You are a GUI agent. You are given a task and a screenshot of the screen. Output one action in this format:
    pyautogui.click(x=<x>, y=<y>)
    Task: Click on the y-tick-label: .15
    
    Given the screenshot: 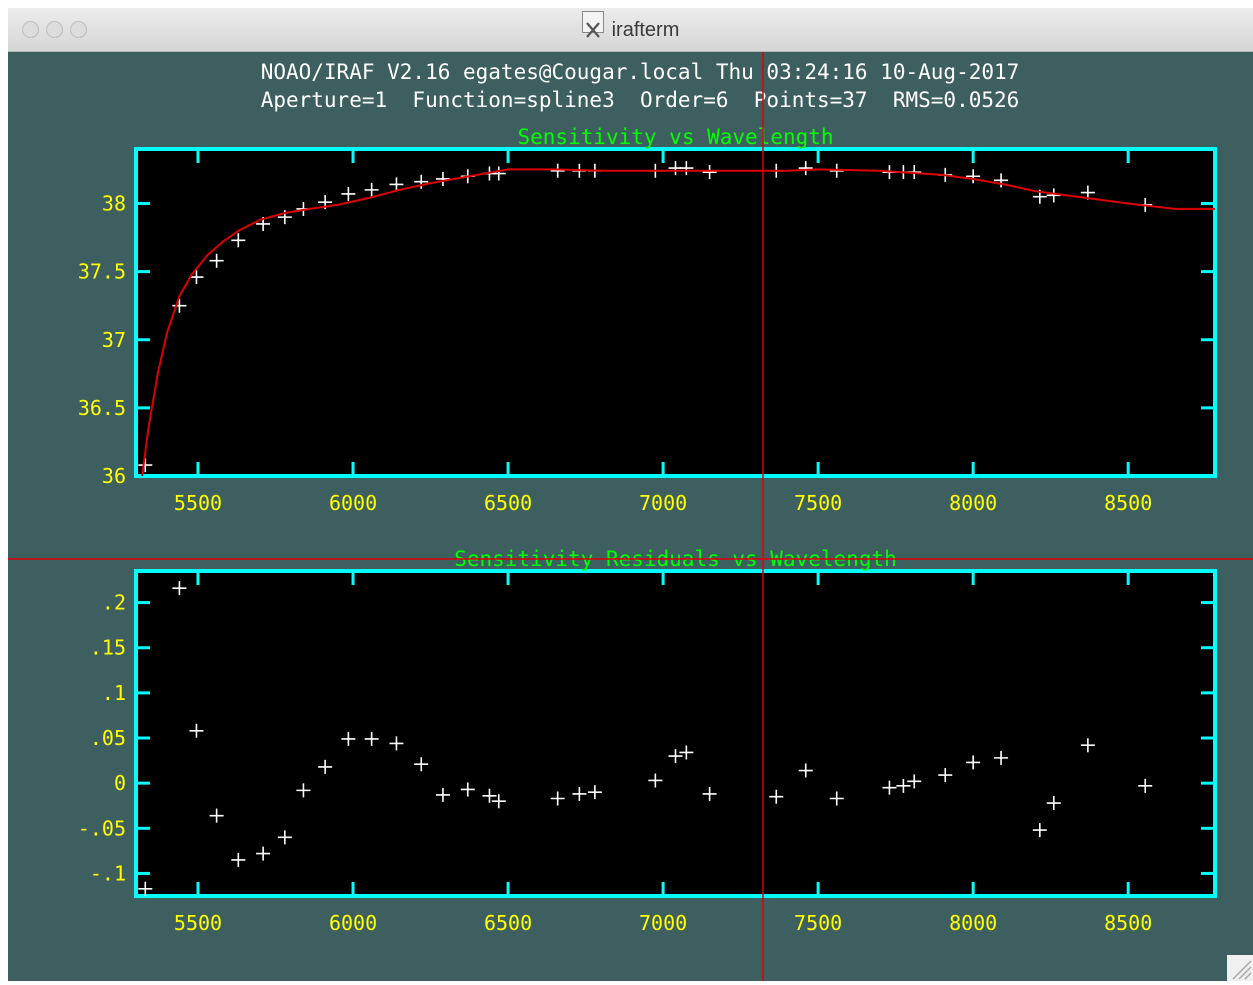 What is the action you would take?
    pyautogui.click(x=108, y=648)
    